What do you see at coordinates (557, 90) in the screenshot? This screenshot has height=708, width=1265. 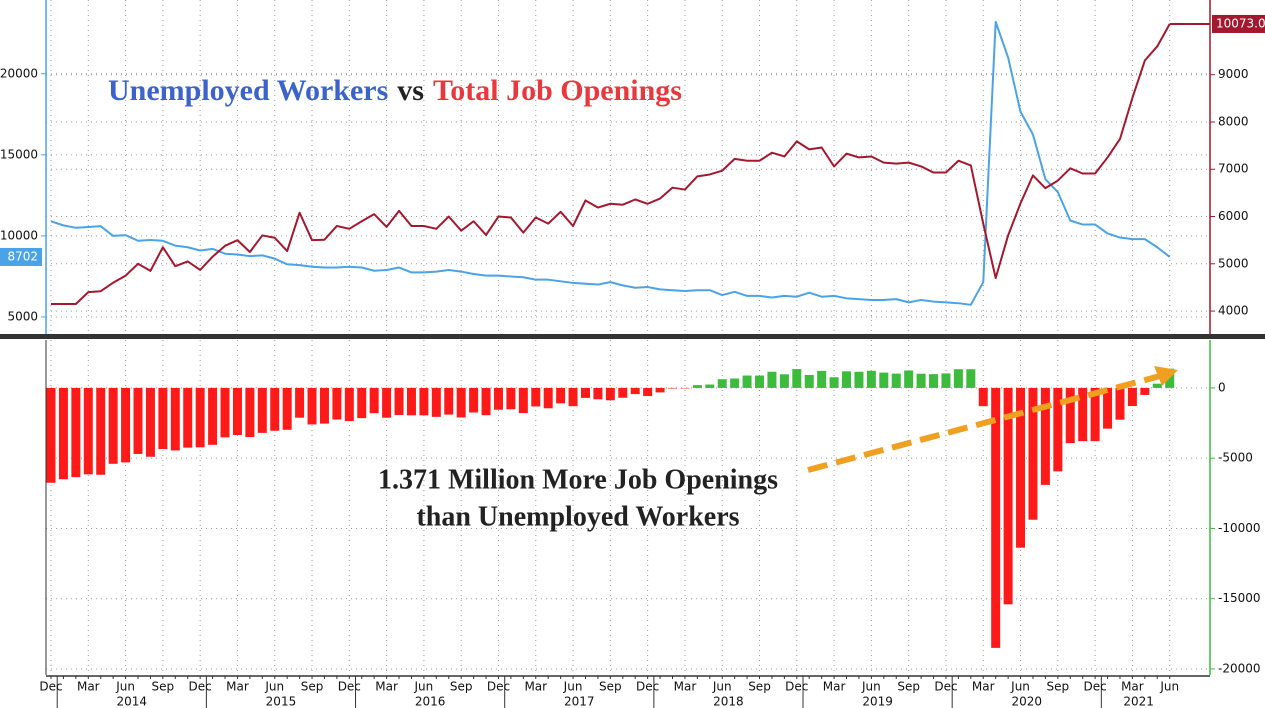 I see `title-part: Total Job Openings` at bounding box center [557, 90].